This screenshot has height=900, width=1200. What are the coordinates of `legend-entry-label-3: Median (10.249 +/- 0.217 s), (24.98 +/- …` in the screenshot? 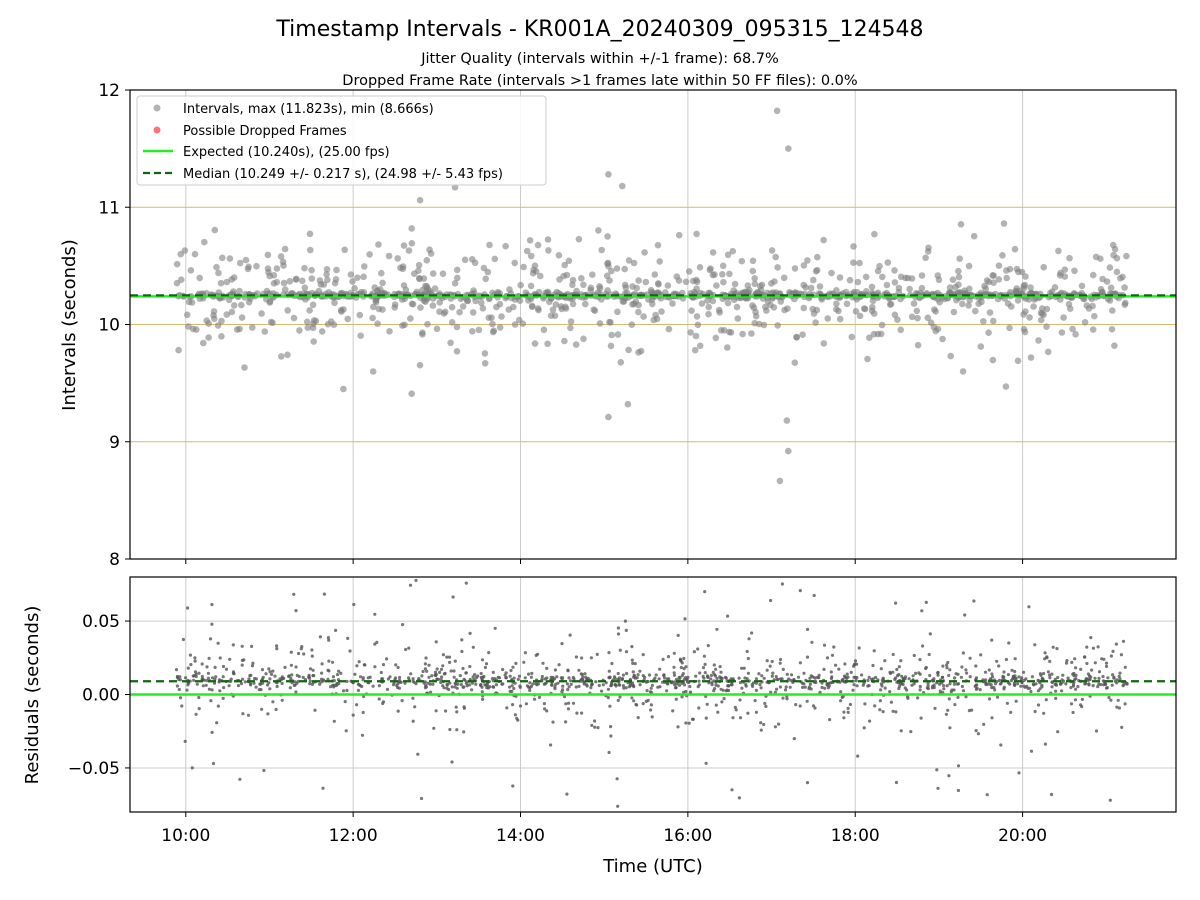 It's located at (343, 174).